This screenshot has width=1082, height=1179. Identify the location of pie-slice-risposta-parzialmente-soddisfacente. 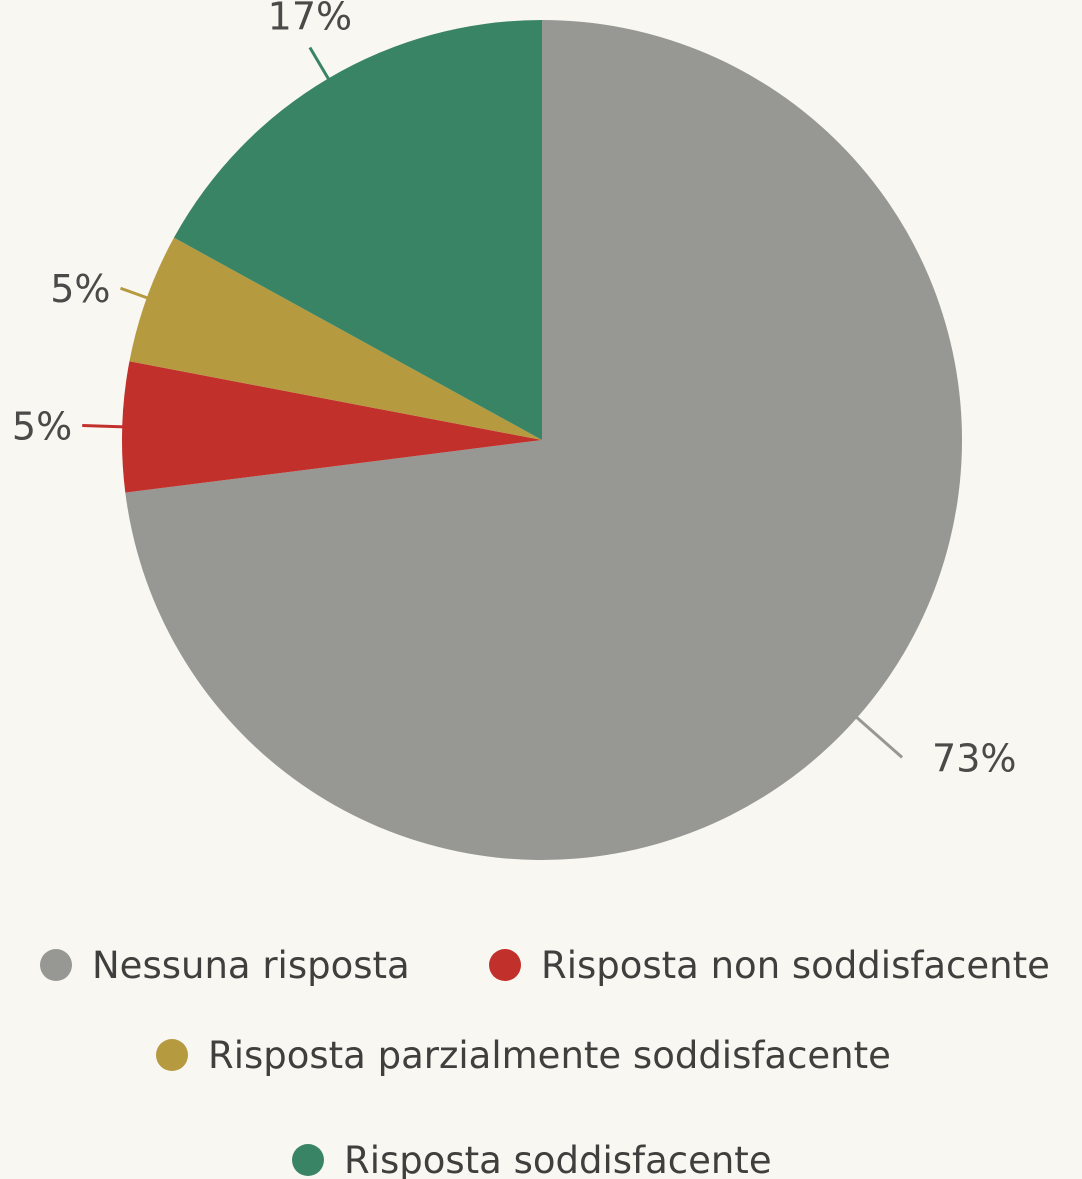
(335, 338).